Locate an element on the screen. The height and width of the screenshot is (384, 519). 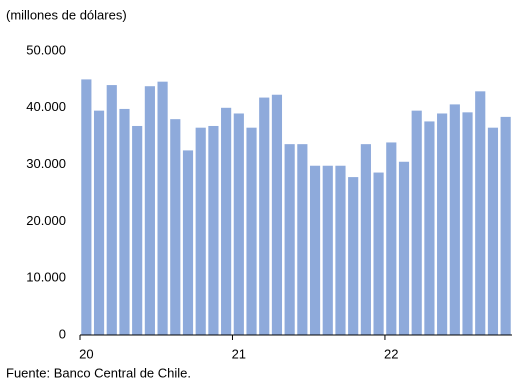
chart-title: (millones de dólares) is located at coordinates (66, 14).